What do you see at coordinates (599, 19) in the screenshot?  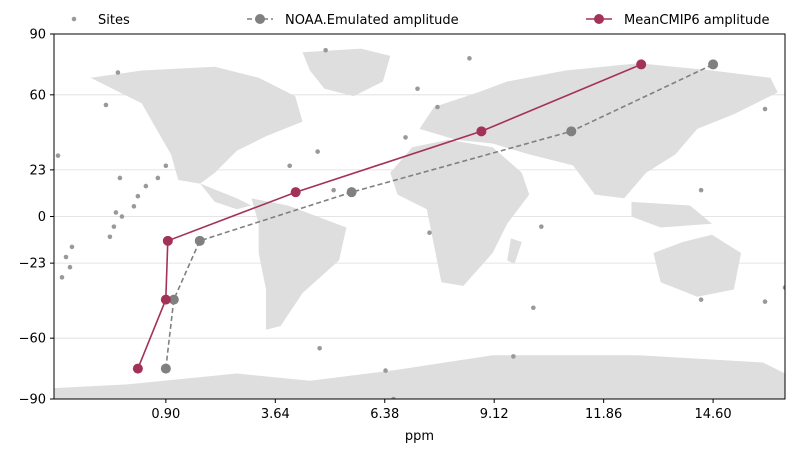 I see `legend-cmip6-marker` at bounding box center [599, 19].